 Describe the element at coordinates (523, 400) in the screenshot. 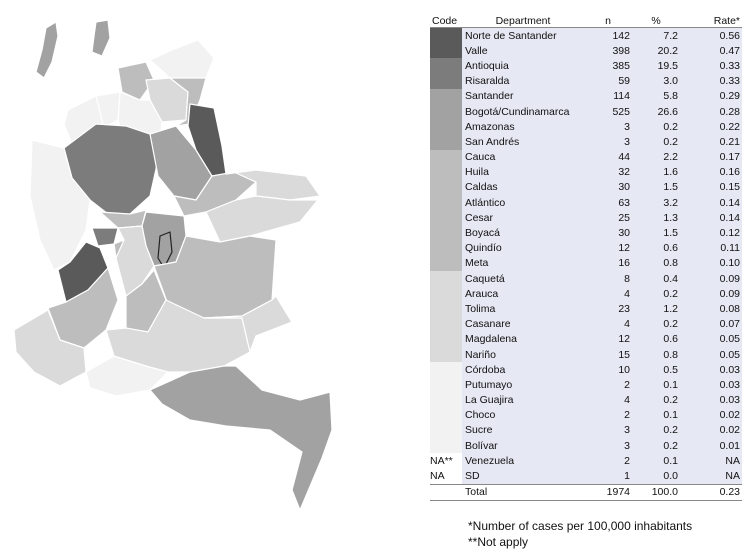

I see `row-department: La Guajira` at that location.